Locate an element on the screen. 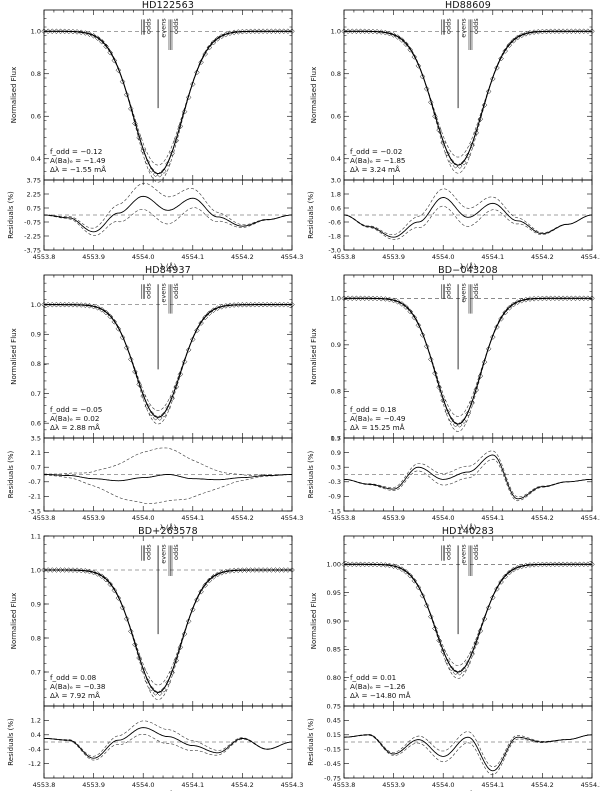 This screenshot has height=791, width=600. residual-tick-label: -0.45 is located at coordinates (332, 764).